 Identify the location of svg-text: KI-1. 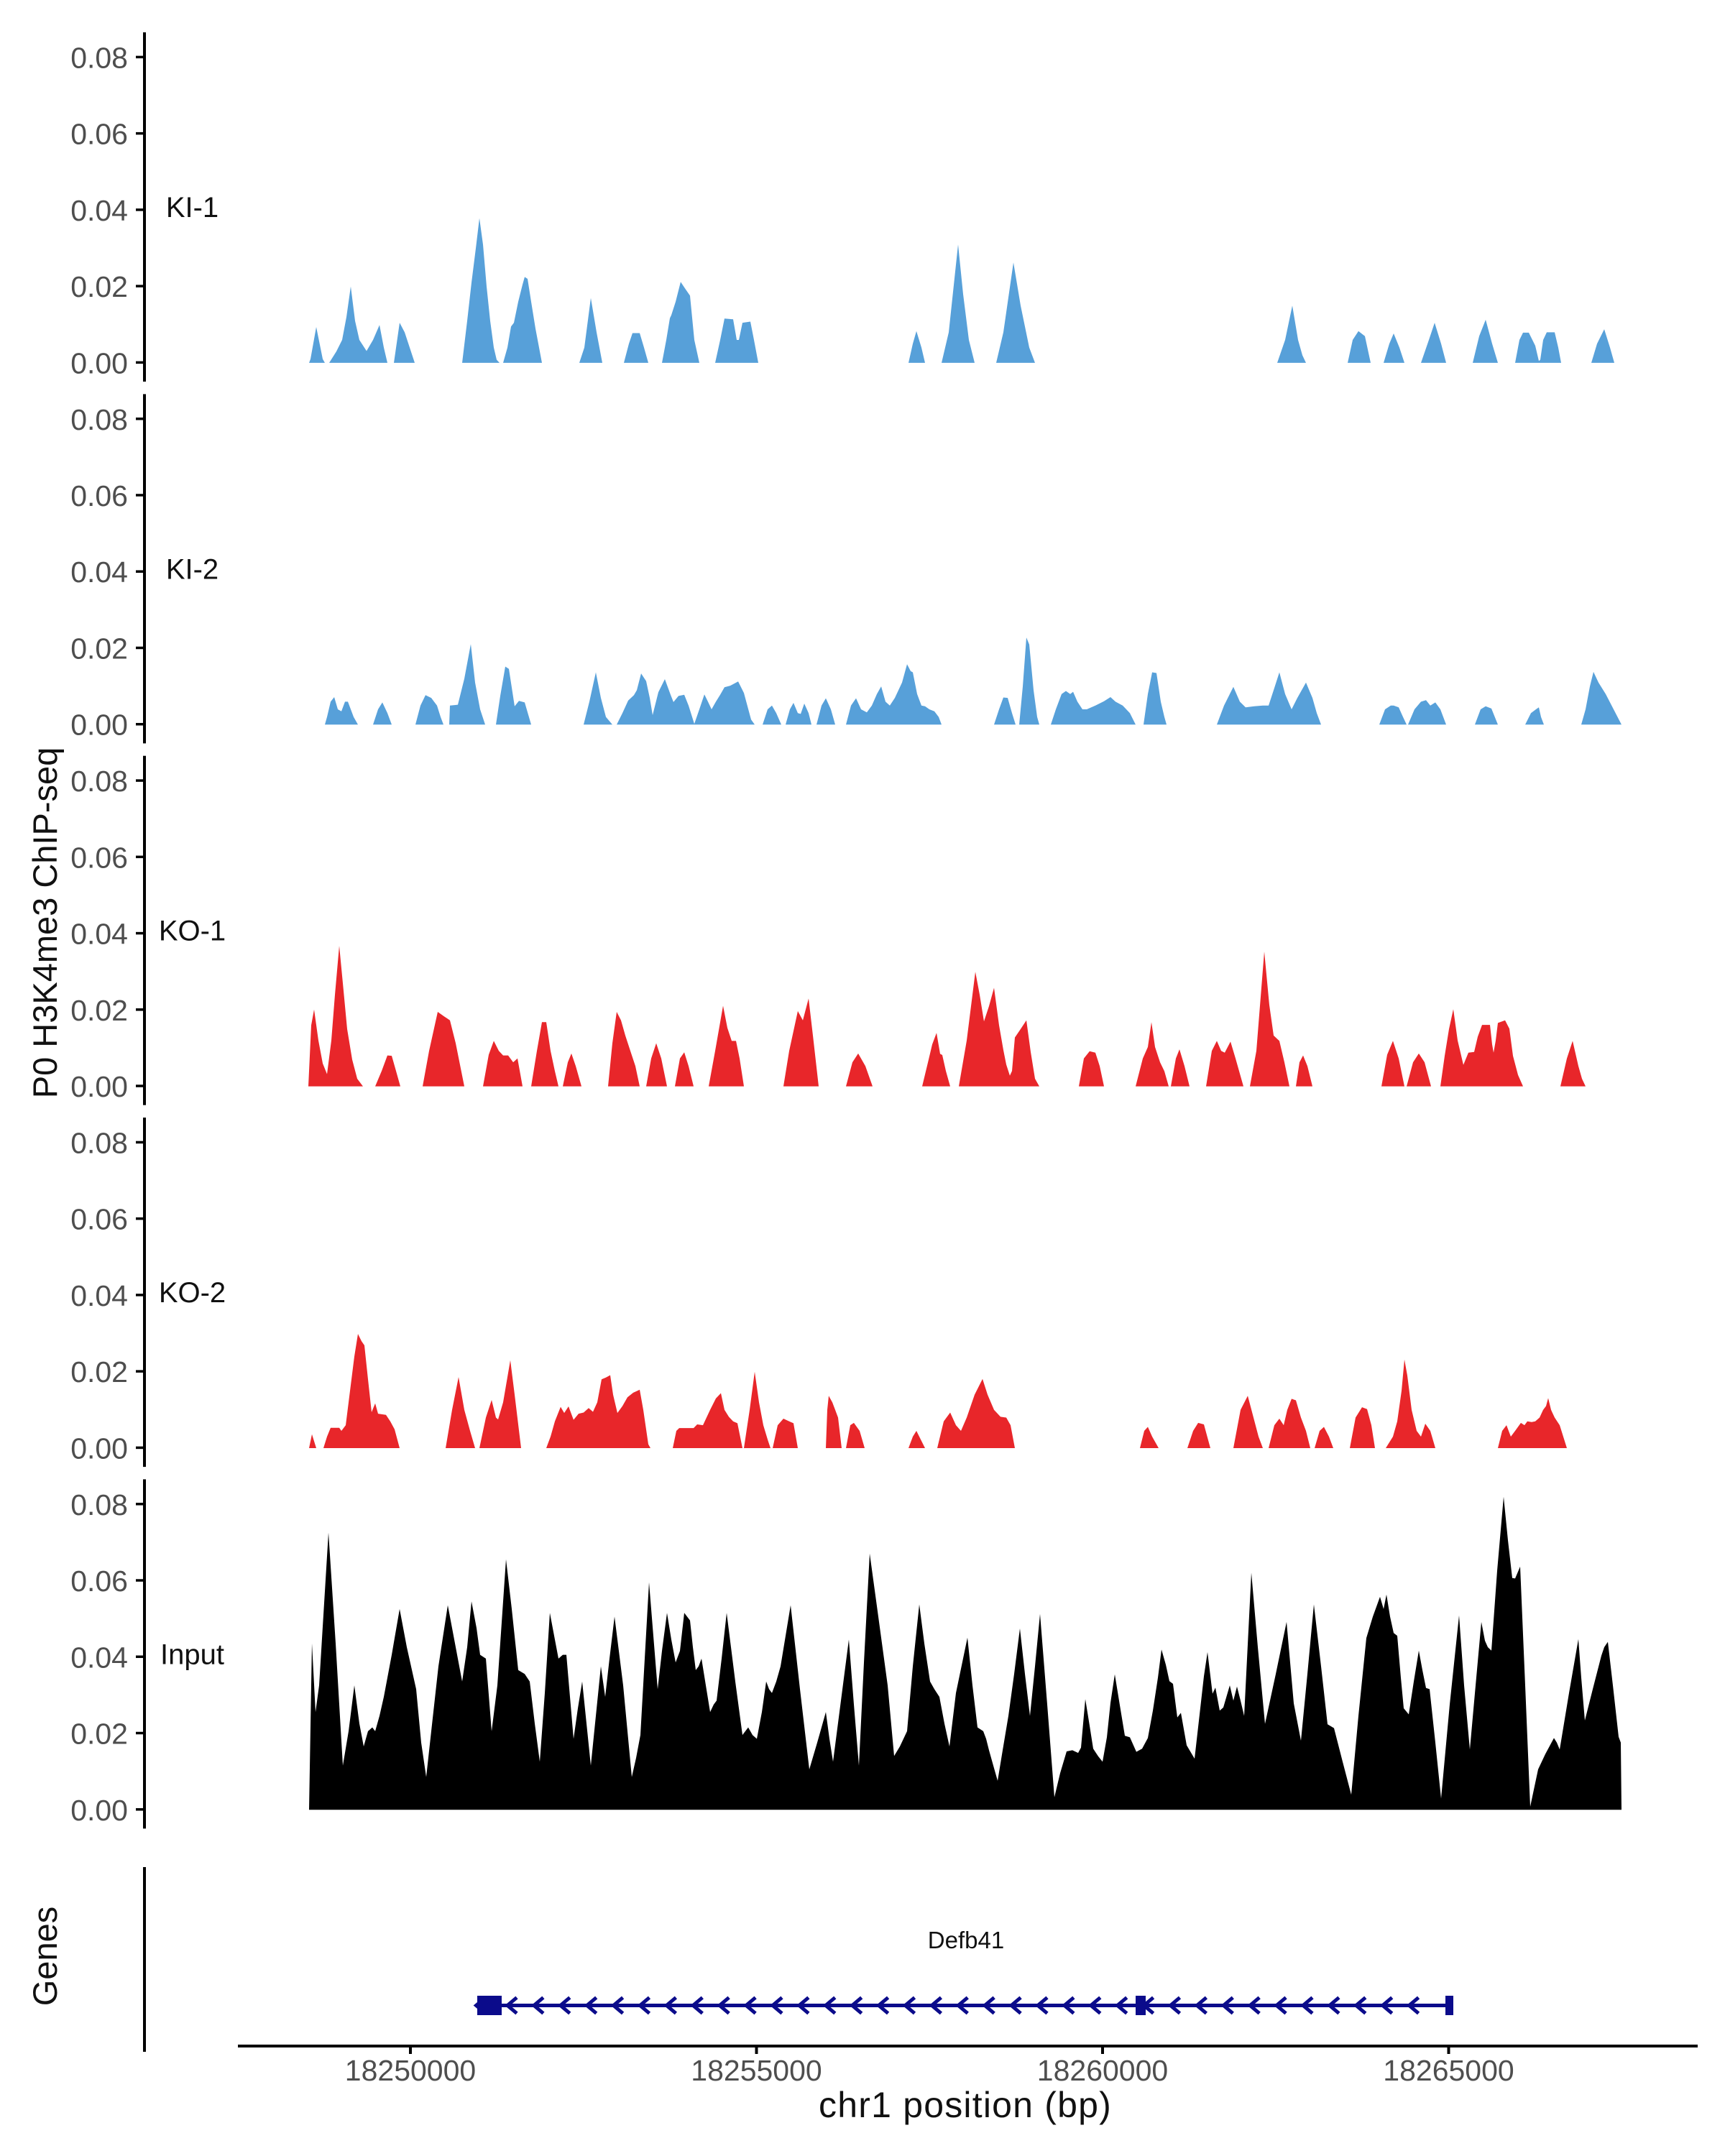
(192, 208).